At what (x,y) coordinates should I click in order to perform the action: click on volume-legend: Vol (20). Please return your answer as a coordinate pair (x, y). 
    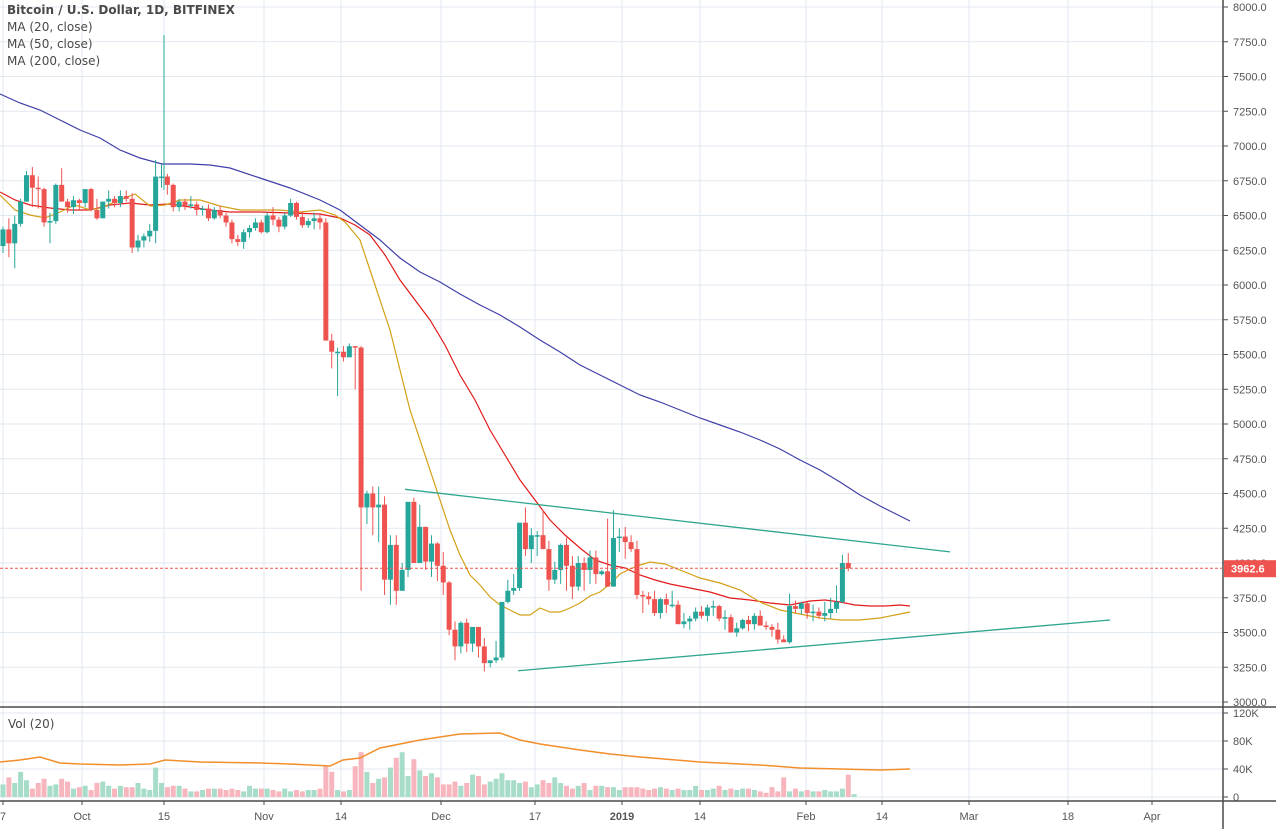
    Looking at the image, I should click on (31, 724).